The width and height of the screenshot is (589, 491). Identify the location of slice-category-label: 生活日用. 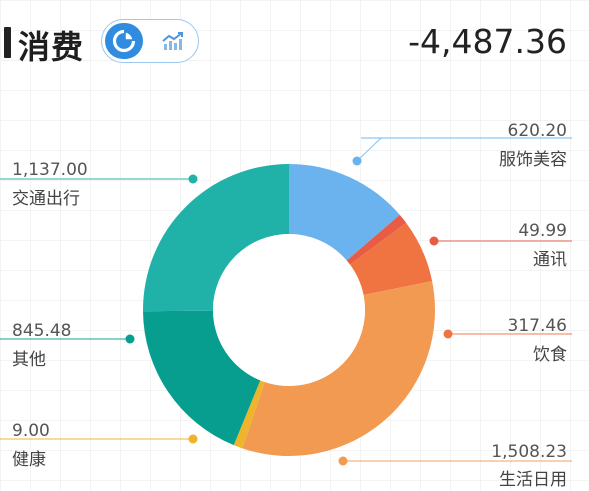
(533, 480).